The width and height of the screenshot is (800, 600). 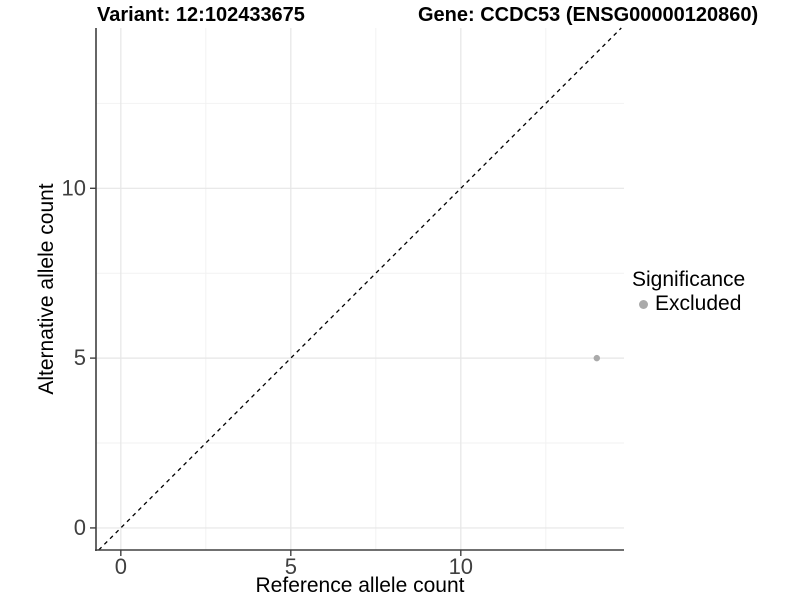 What do you see at coordinates (291, 566) in the screenshot?
I see `x-tick-label: 5` at bounding box center [291, 566].